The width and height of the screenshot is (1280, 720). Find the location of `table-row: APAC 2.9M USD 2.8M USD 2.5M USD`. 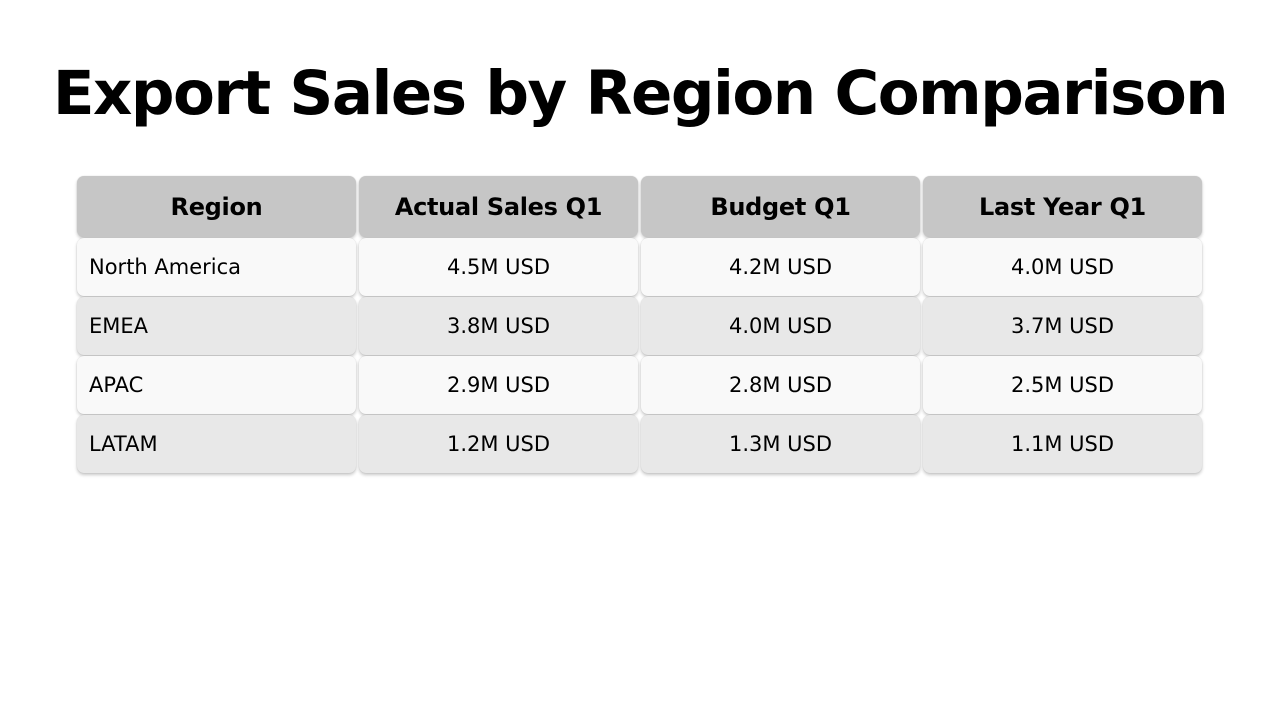

table-row: APAC 2.9M USD 2.8M USD 2.5M USD is located at coordinates (640, 385).